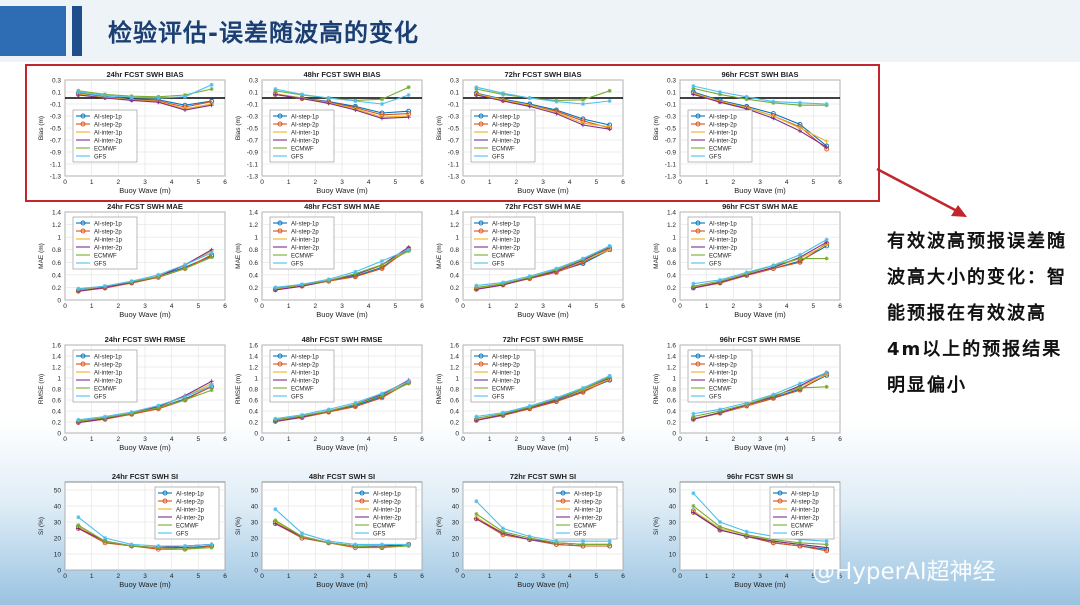 This screenshot has height=605, width=1080. What do you see at coordinates (199, 182) in the screenshot?
I see `x-tick-label: 5` at bounding box center [199, 182].